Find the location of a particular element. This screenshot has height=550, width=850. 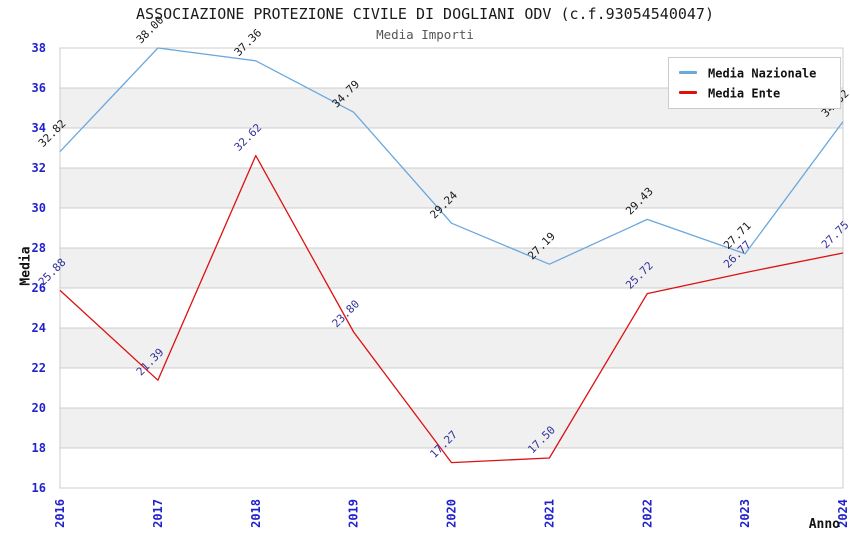

legend-label-media-nazionale: Media Nazionale is located at coordinates (762, 73).